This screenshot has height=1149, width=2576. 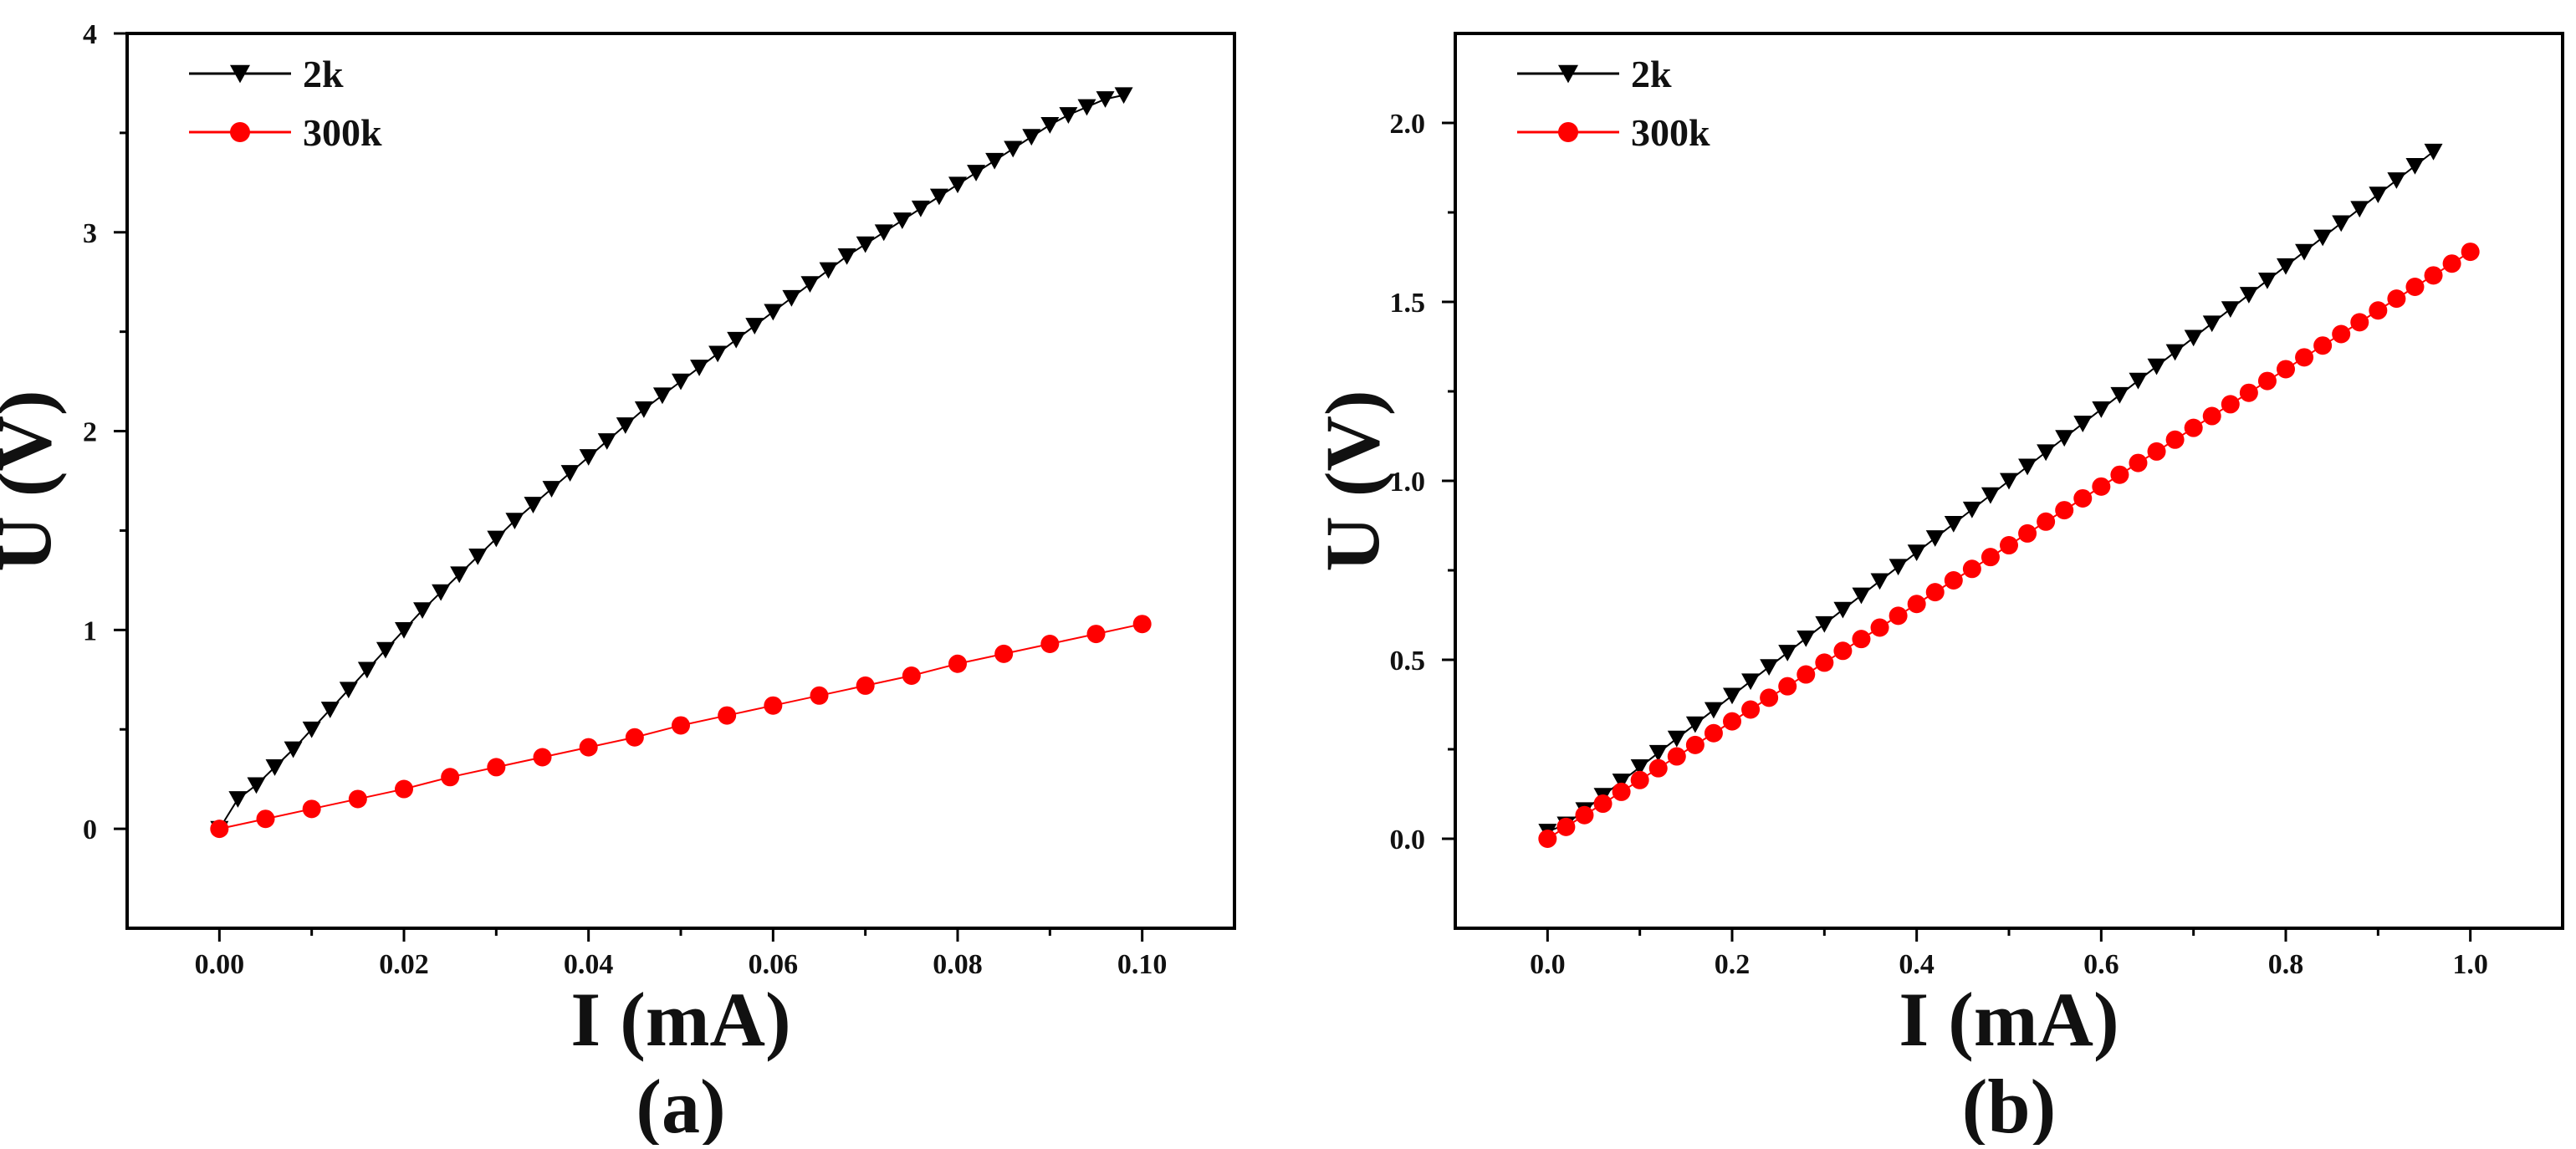 I want to click on x-tick-label: 0.04, so click(x=589, y=964).